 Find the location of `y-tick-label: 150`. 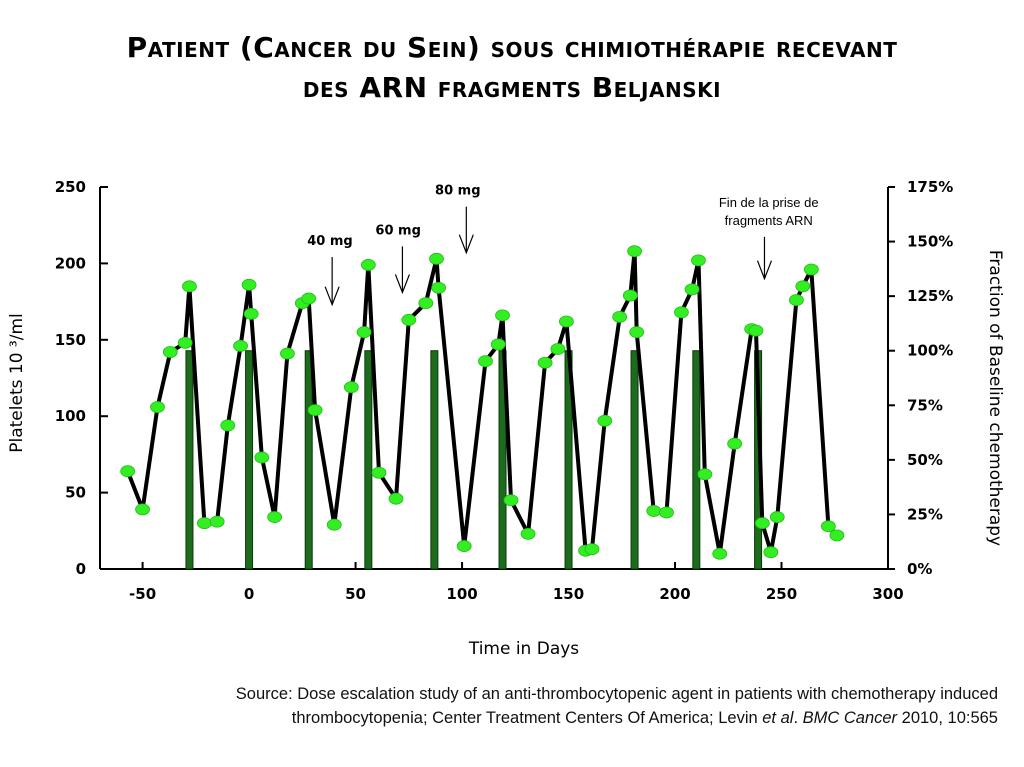

y-tick-label: 150 is located at coordinates (70, 340).